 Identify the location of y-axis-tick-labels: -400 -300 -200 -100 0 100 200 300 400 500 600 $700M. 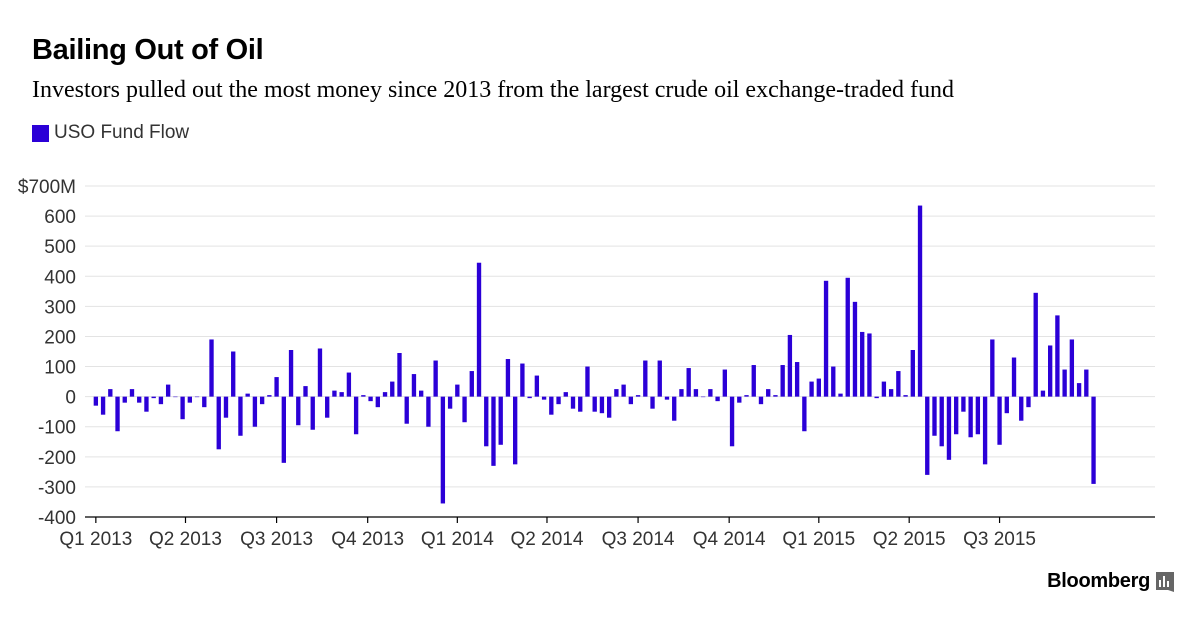
(47, 353).